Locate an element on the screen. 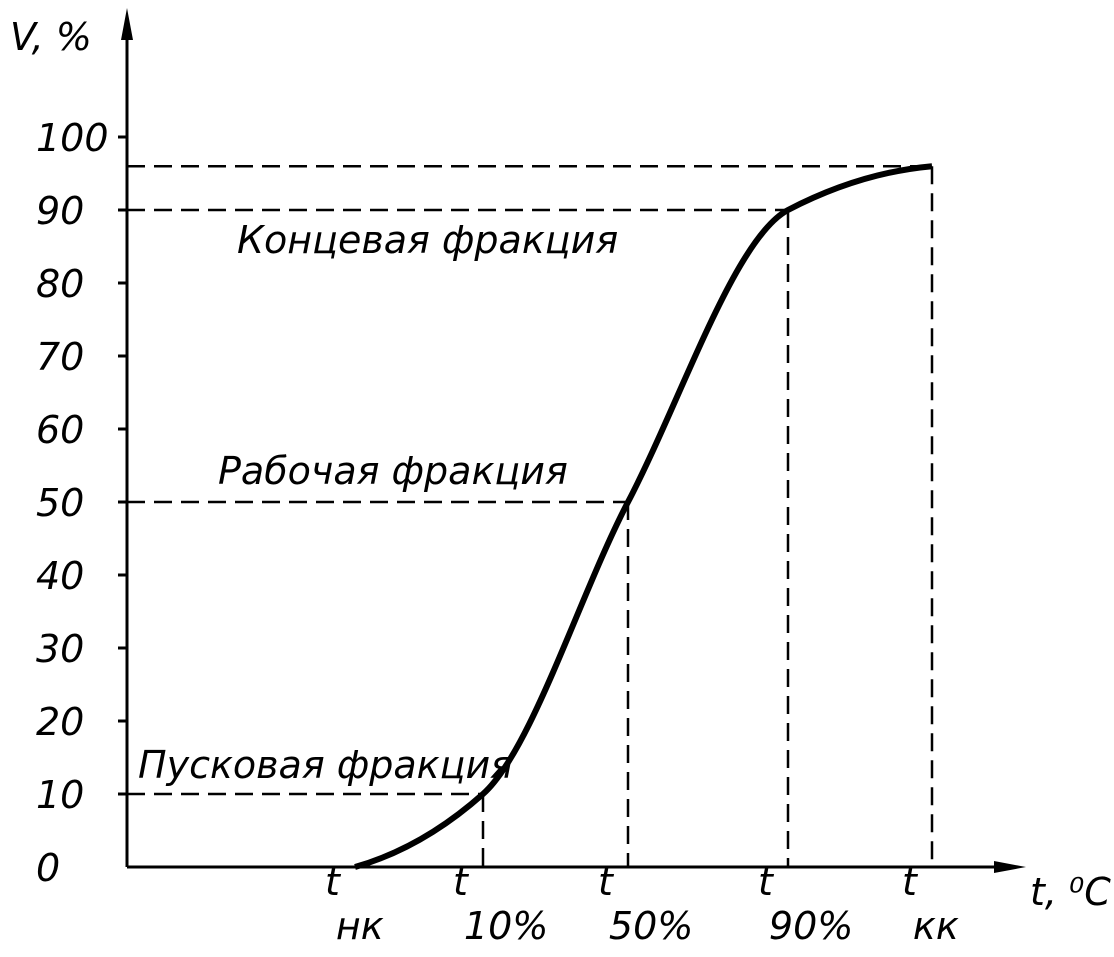 The height and width of the screenshot is (957, 1114). x-axis-arrow is located at coordinates (1010, 867).